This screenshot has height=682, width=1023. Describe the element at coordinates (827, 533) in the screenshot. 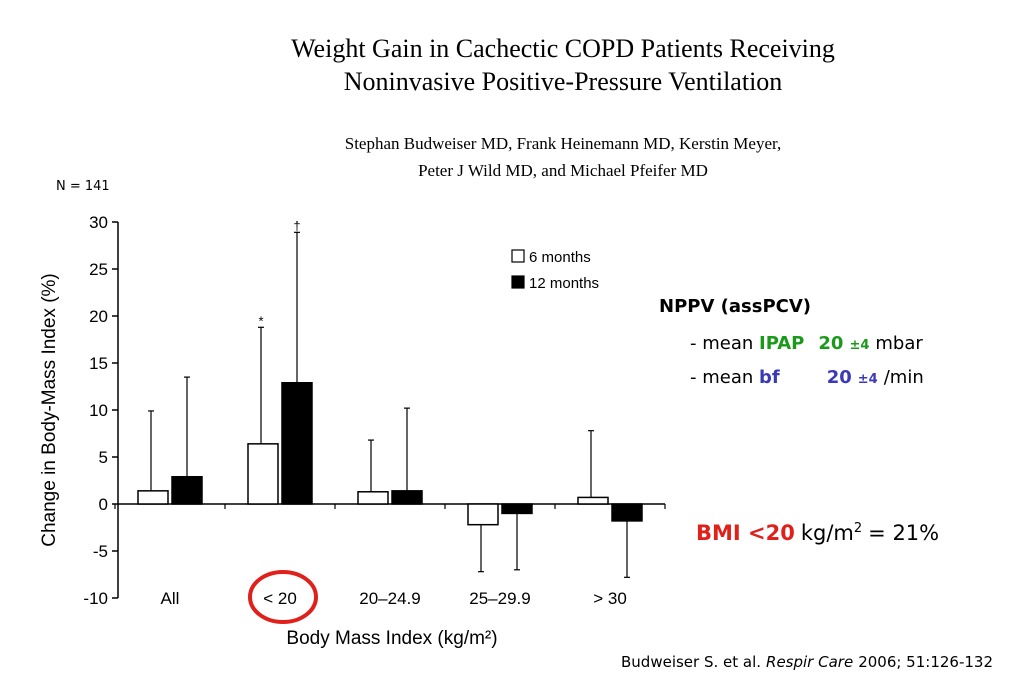

I see `text: kg/m` at that location.